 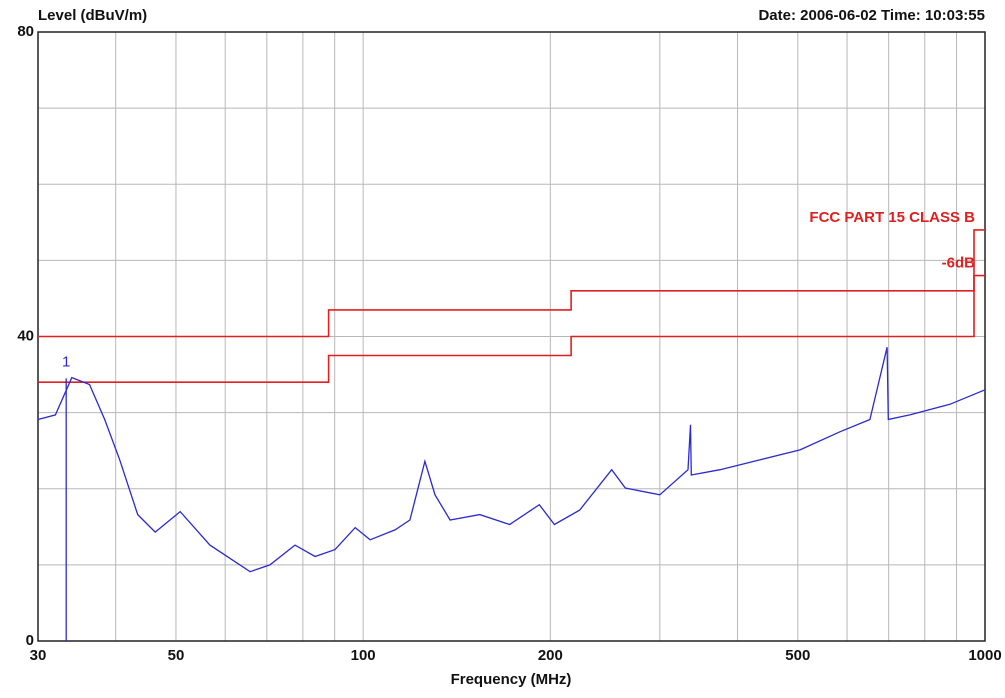 I want to click on marker-label: 1, so click(x=66, y=361).